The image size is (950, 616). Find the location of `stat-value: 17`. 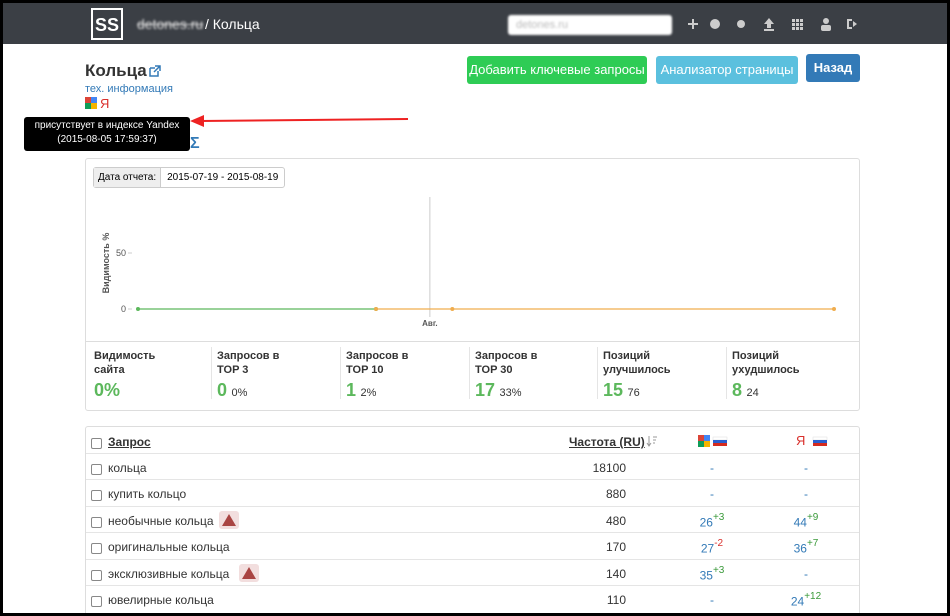

stat-value: 17 is located at coordinates (485, 390).